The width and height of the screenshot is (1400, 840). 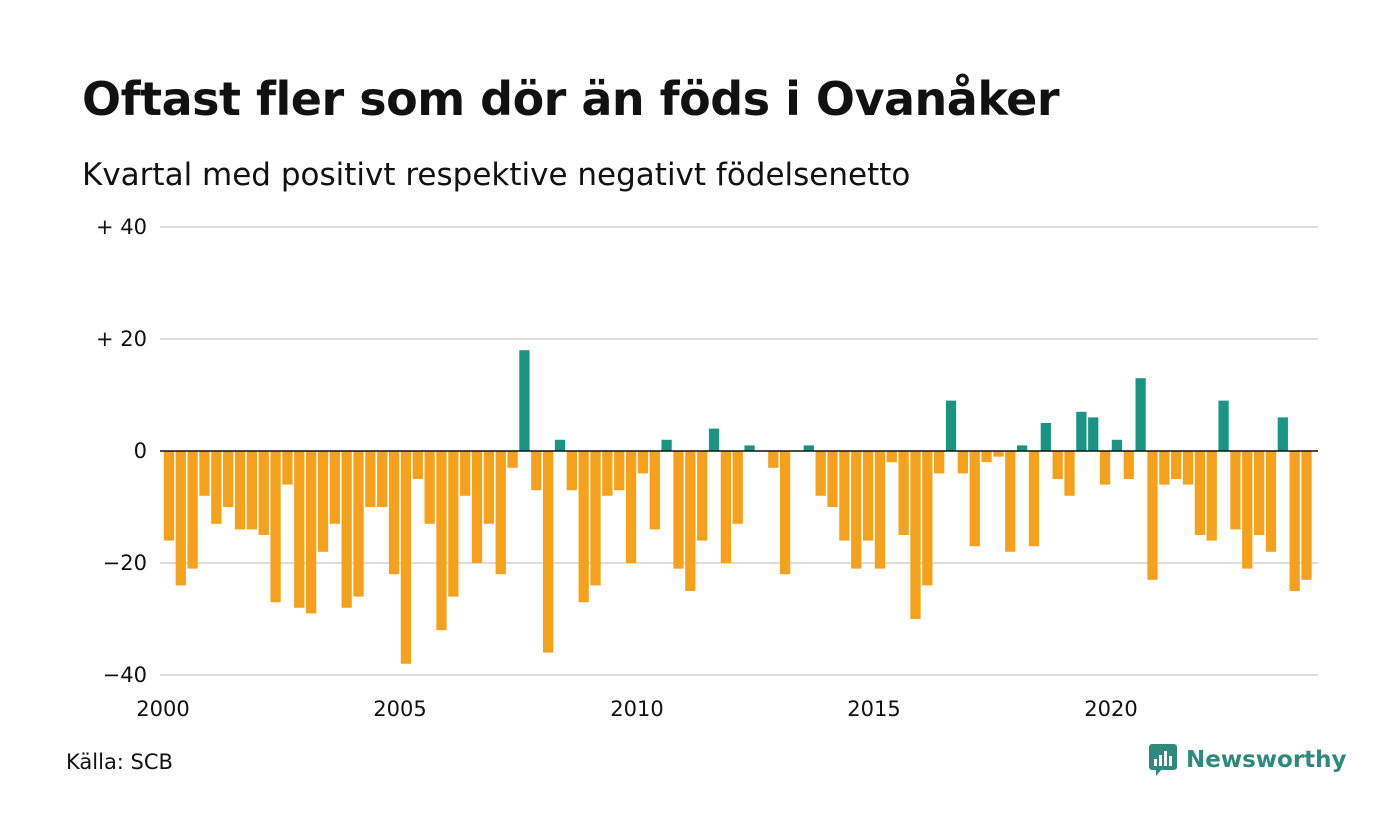 What do you see at coordinates (939, 462) in the screenshot?
I see `bar-2016-k2` at bounding box center [939, 462].